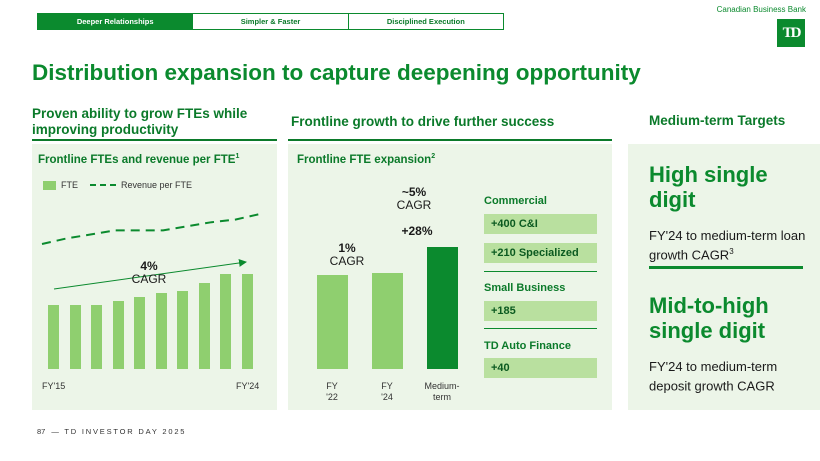  I want to click on target-1-headline: High single digit, so click(708, 187).